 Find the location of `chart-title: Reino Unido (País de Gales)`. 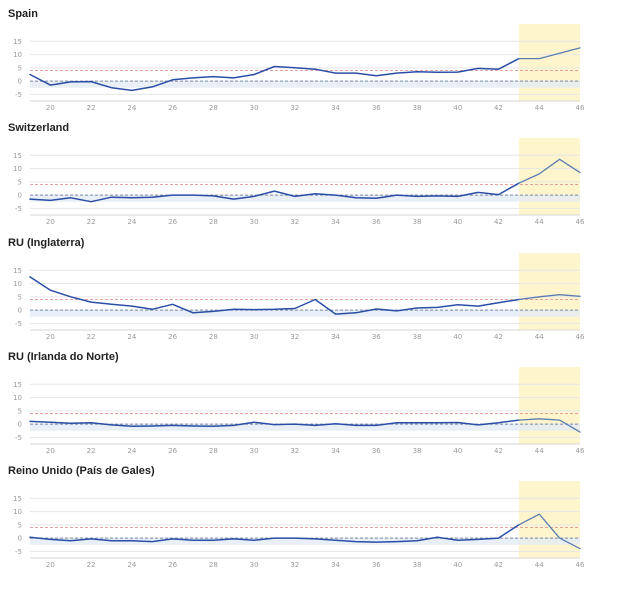

chart-title: Reino Unido (País de Gales) is located at coordinates (81, 471).